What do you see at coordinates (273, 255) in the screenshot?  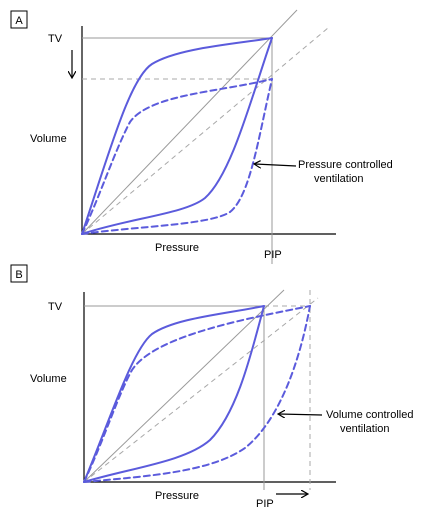 I see `panel-a-pip-label: PIP` at bounding box center [273, 255].